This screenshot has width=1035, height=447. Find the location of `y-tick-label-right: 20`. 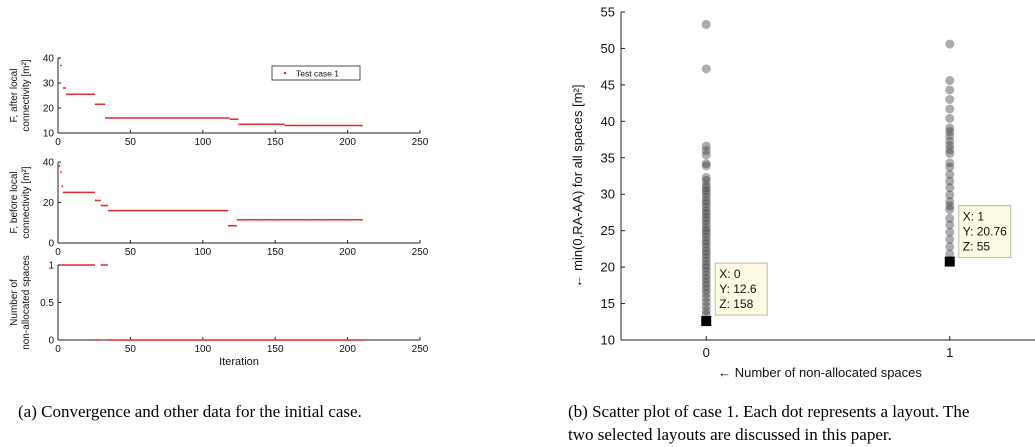

y-tick-label-right: 20 is located at coordinates (608, 267).